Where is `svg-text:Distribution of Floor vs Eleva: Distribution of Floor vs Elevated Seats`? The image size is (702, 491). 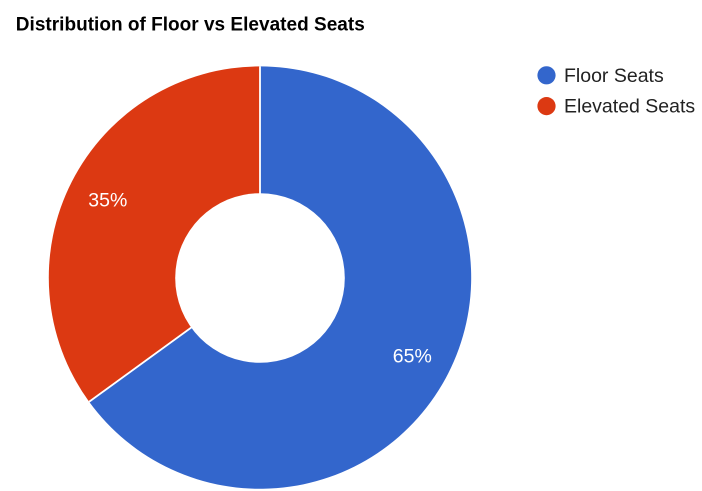 svg-text:Distribution of Floor vs Eleva: Distribution of Floor vs Elevated Seats is located at coordinates (190, 24).